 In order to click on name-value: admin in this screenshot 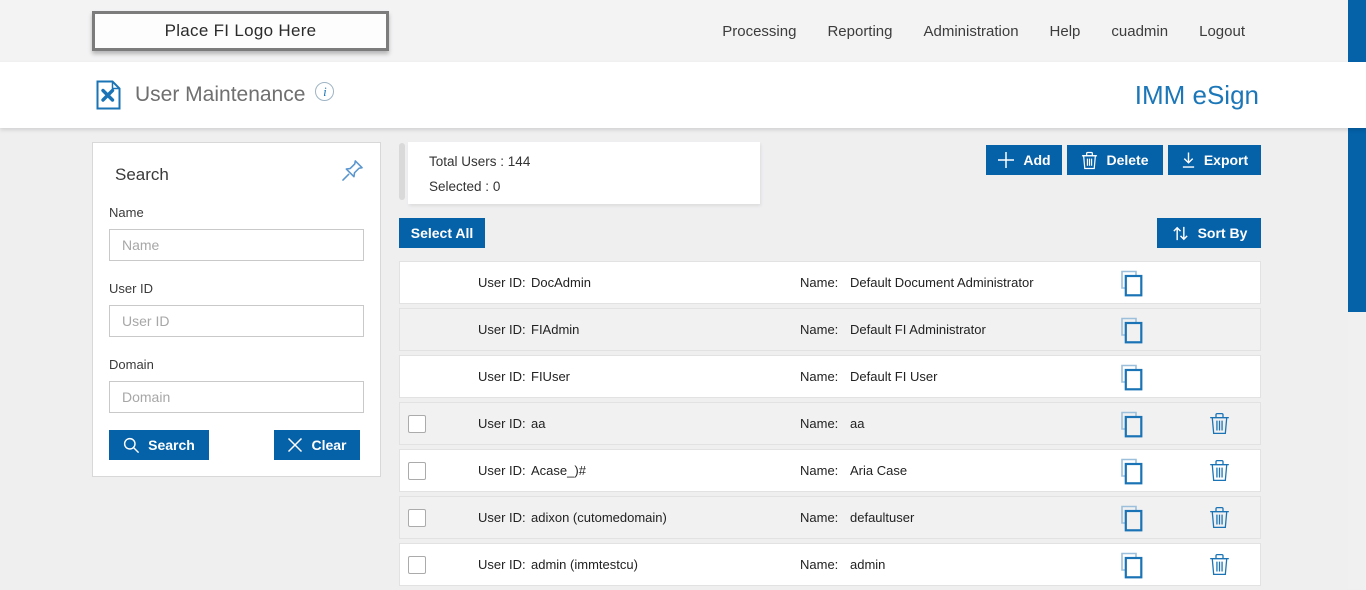, I will do `click(868, 564)`.